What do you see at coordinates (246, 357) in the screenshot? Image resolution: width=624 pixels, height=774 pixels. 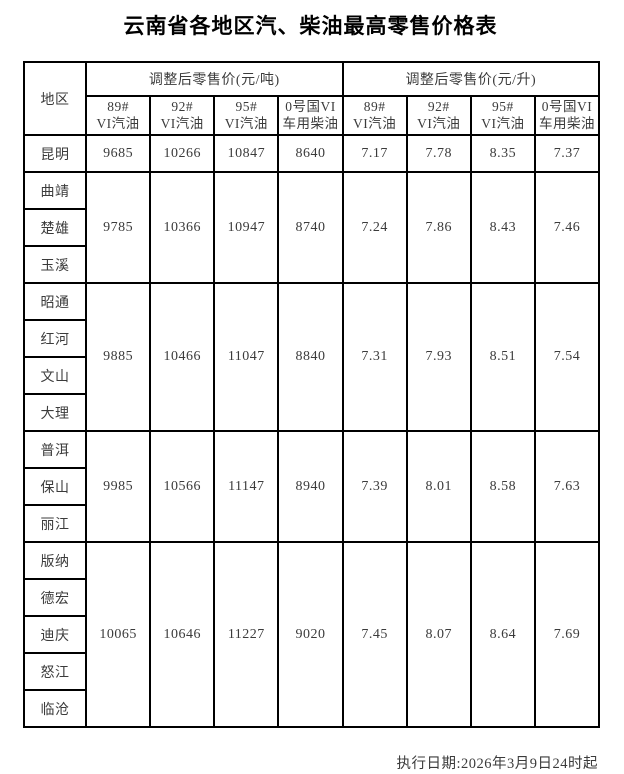 I see `price-cell: 11047` at bounding box center [246, 357].